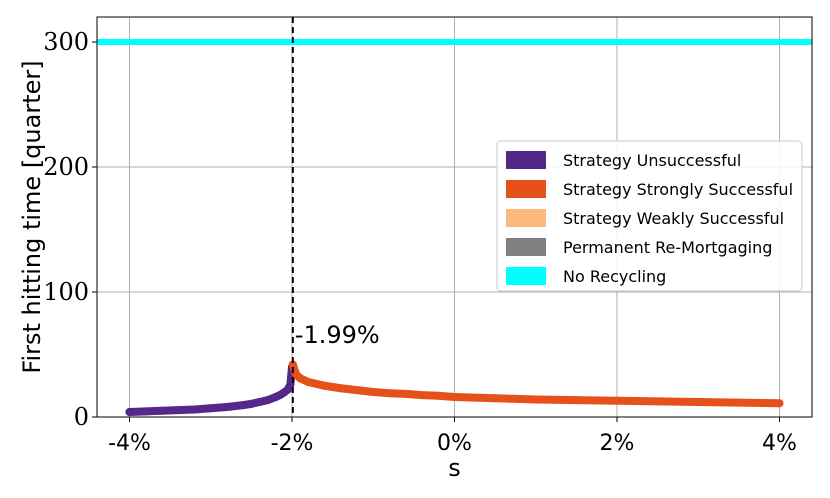  Describe the element at coordinates (667, 247) in the screenshot. I see `legend-label: Permanent Re-Mortgaging` at that location.